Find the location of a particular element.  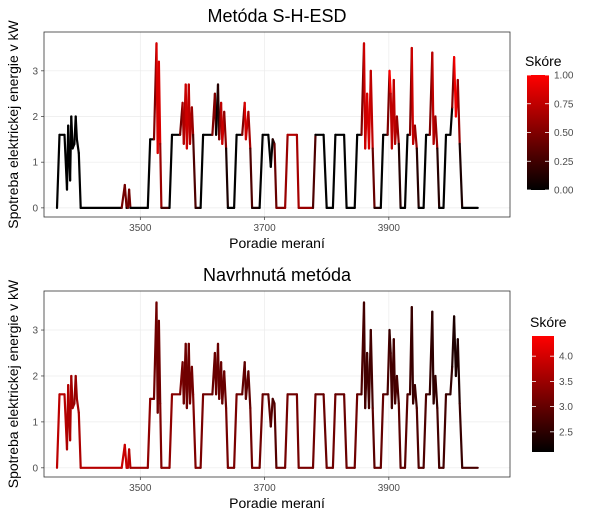

legend-tick-label: 4.0 is located at coordinates (566, 357).